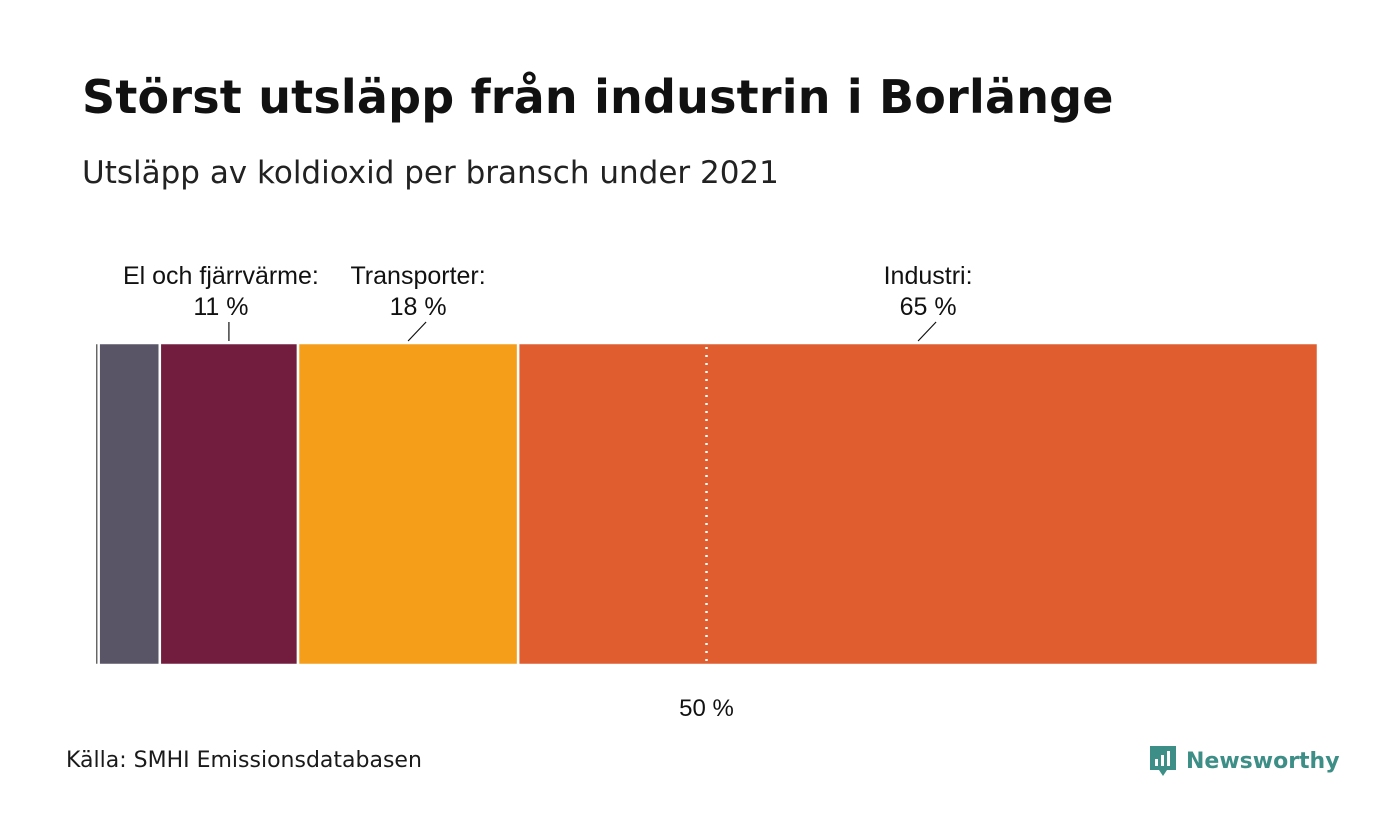 This screenshot has height=840, width=1400. I want to click on newsworthy-logo: Newsworthy, so click(1244, 761).